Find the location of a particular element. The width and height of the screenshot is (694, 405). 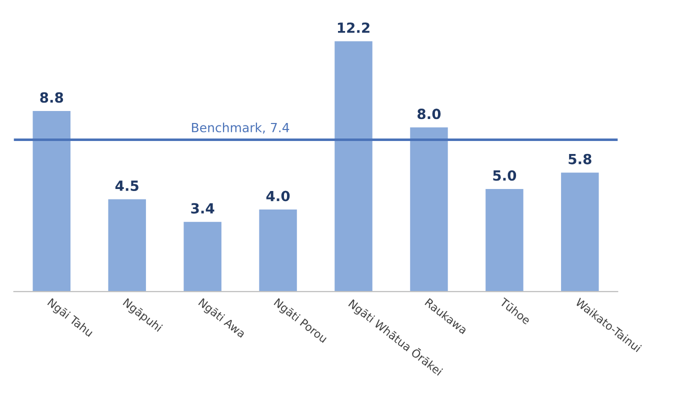

data-label: 5.8 is located at coordinates (580, 159).